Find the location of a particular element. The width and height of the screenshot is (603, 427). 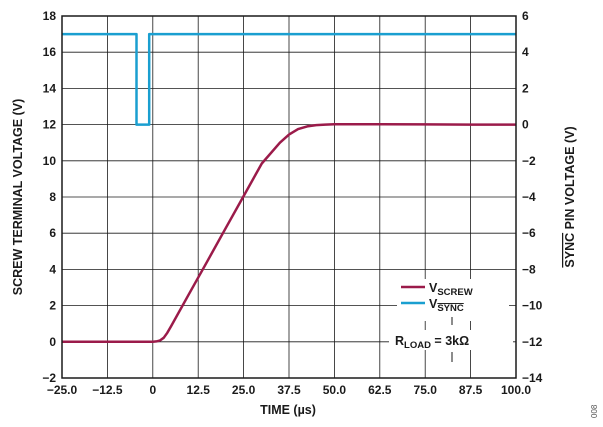

legend-background is located at coordinates (453, 300).